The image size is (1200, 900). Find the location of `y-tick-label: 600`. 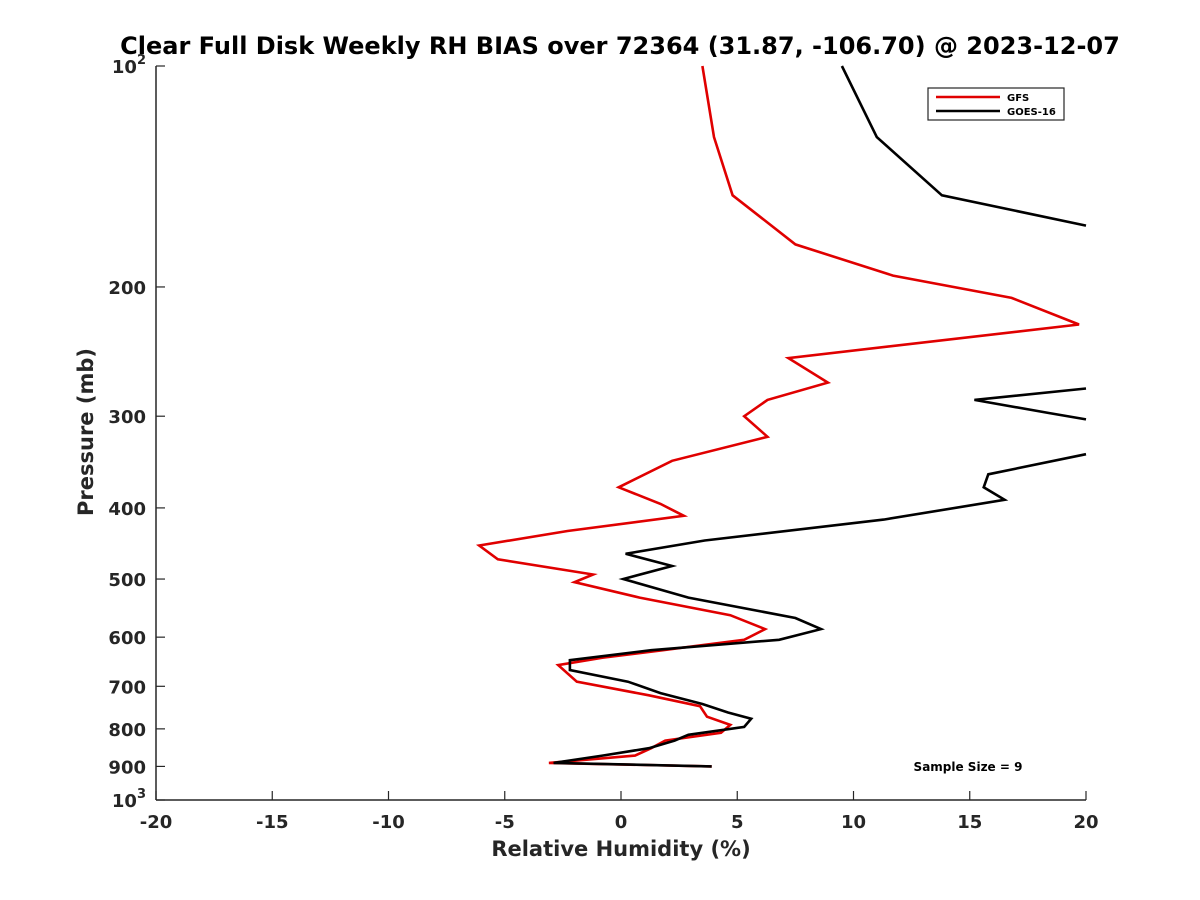

y-tick-label: 600 is located at coordinates (127, 638).